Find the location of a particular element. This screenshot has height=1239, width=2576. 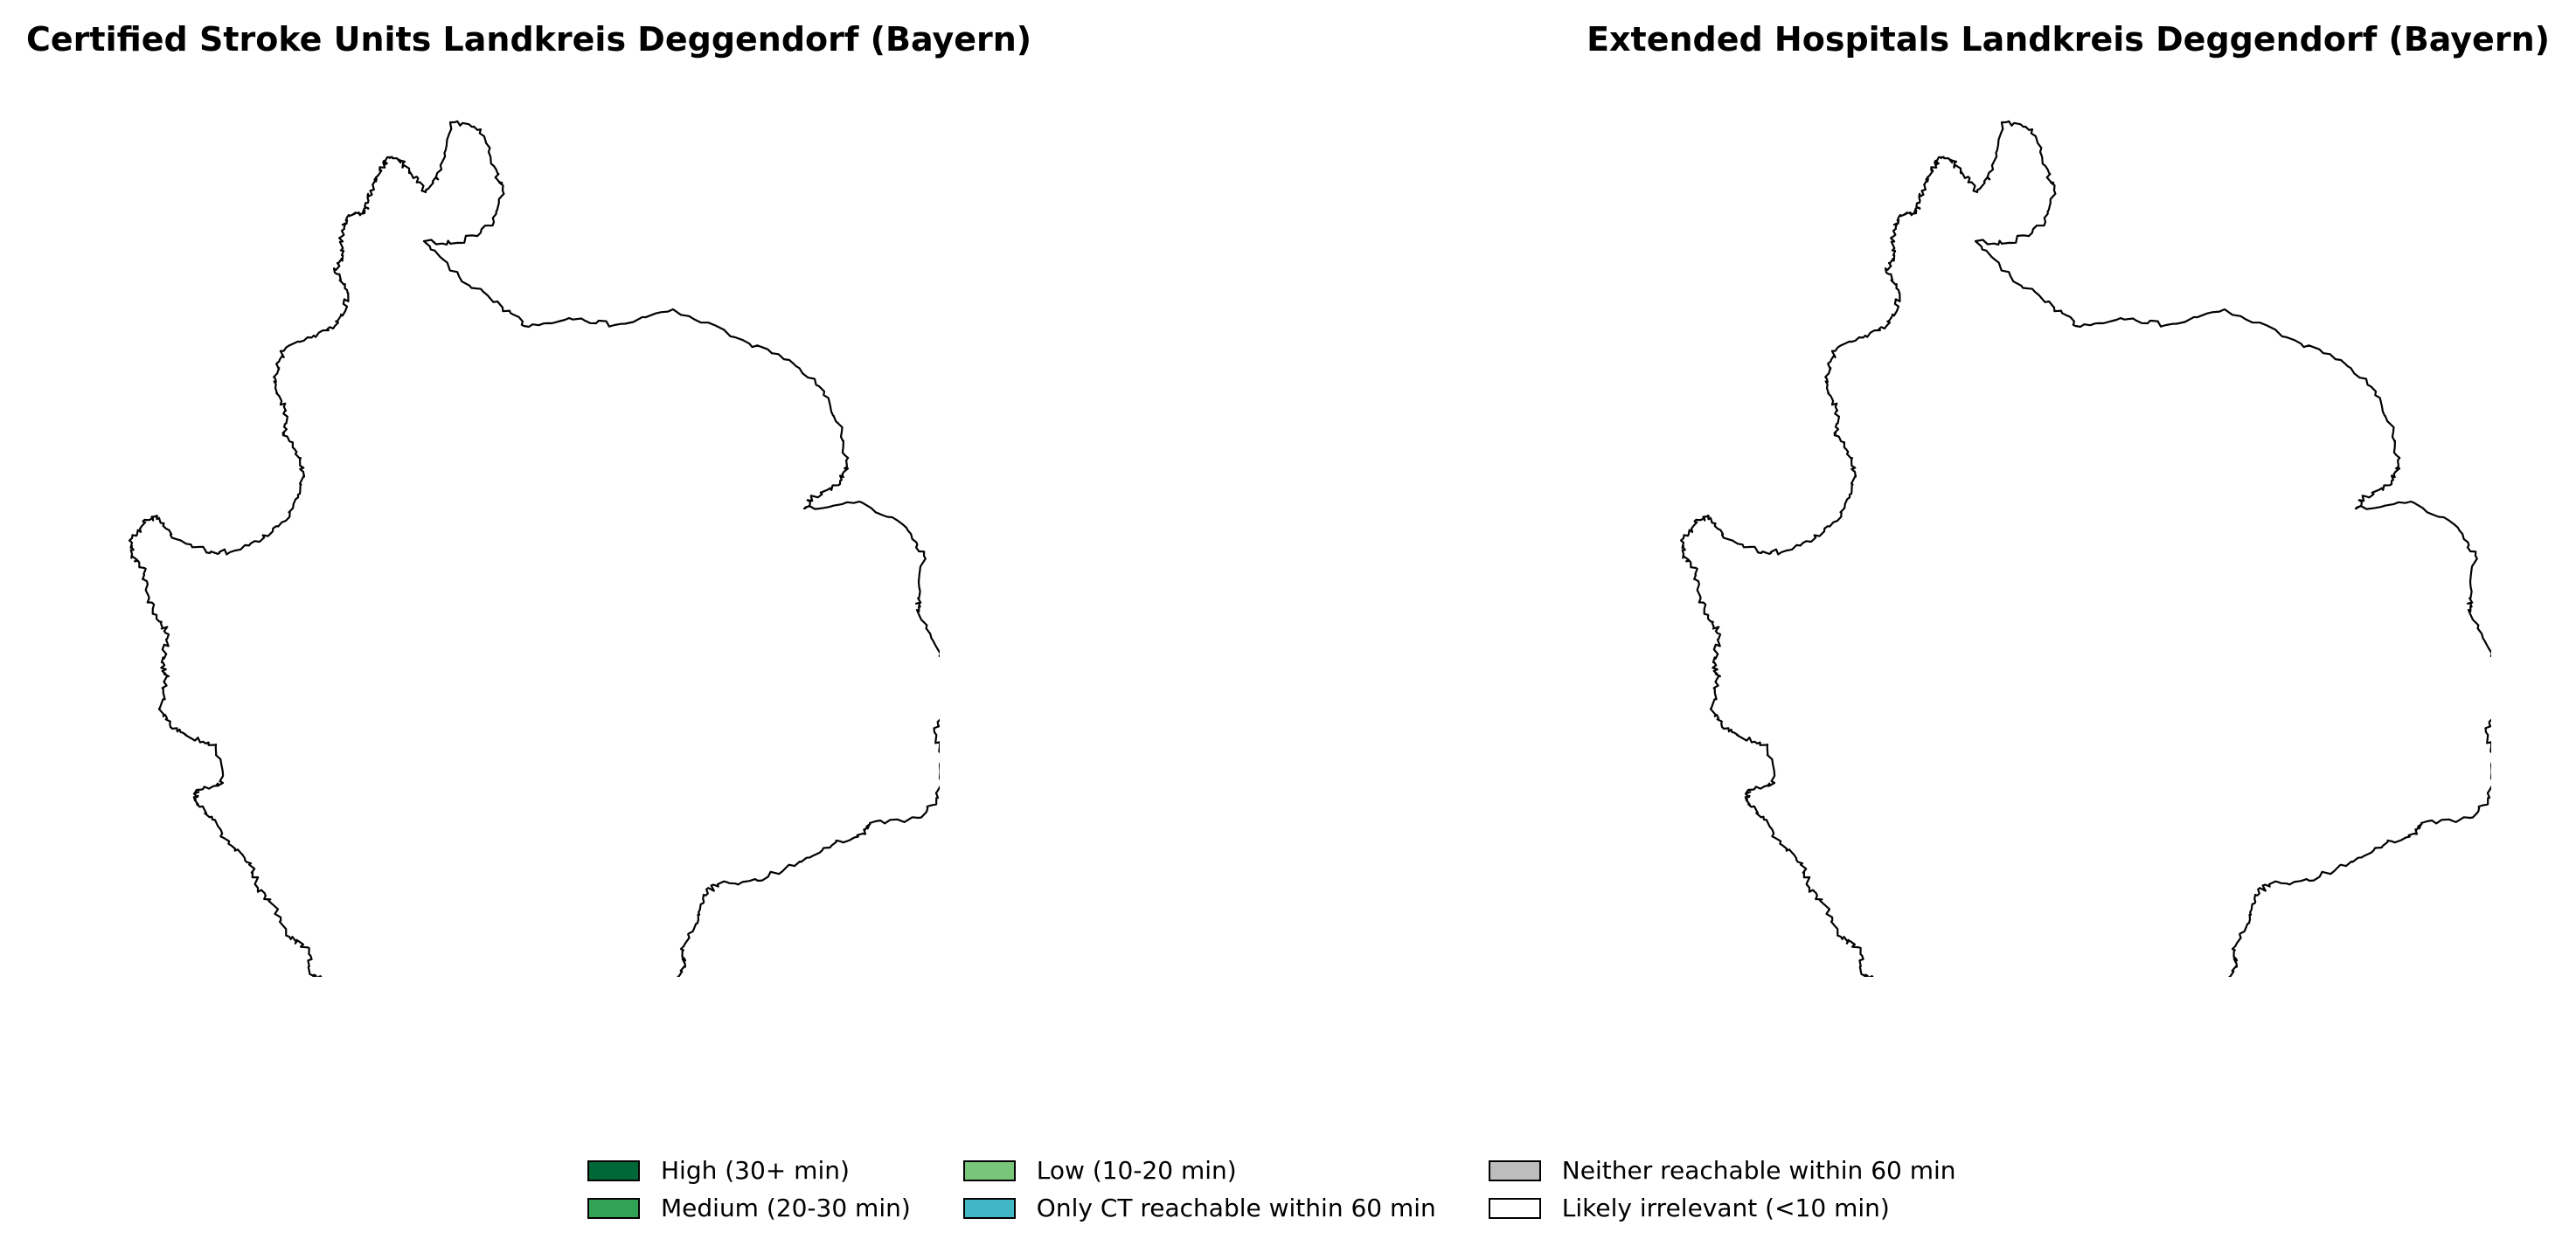

legend-label-only-ct: Only CT reachable within 60 min is located at coordinates (1236, 1208).